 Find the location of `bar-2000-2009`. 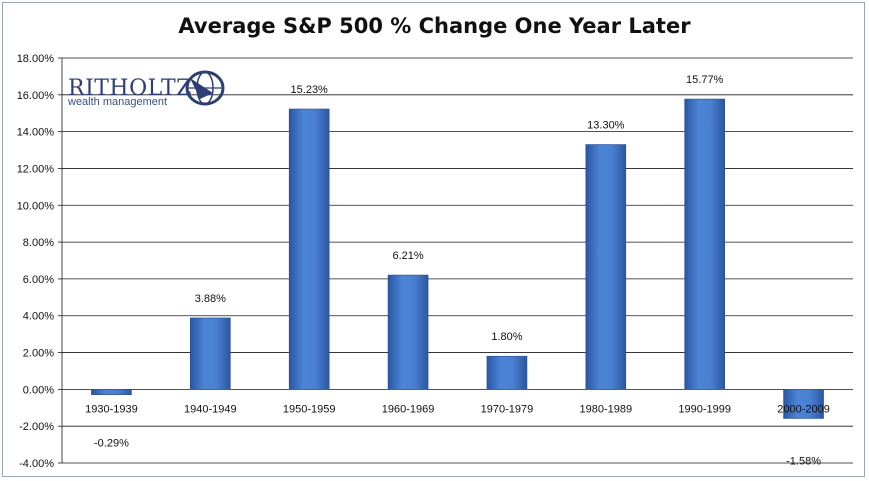

bar-2000-2009 is located at coordinates (803, 404).